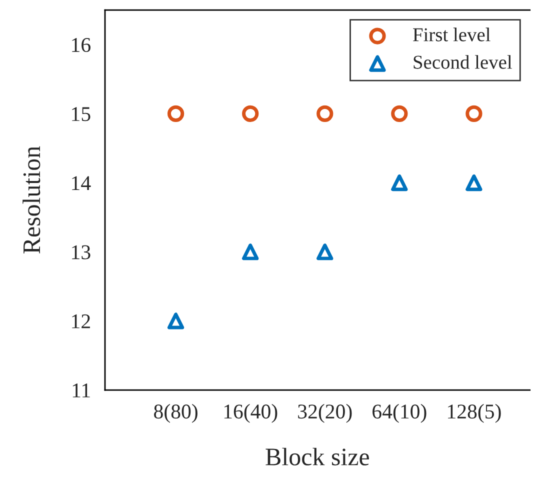  I want to click on x-tick-label: 128(5), so click(474, 413).